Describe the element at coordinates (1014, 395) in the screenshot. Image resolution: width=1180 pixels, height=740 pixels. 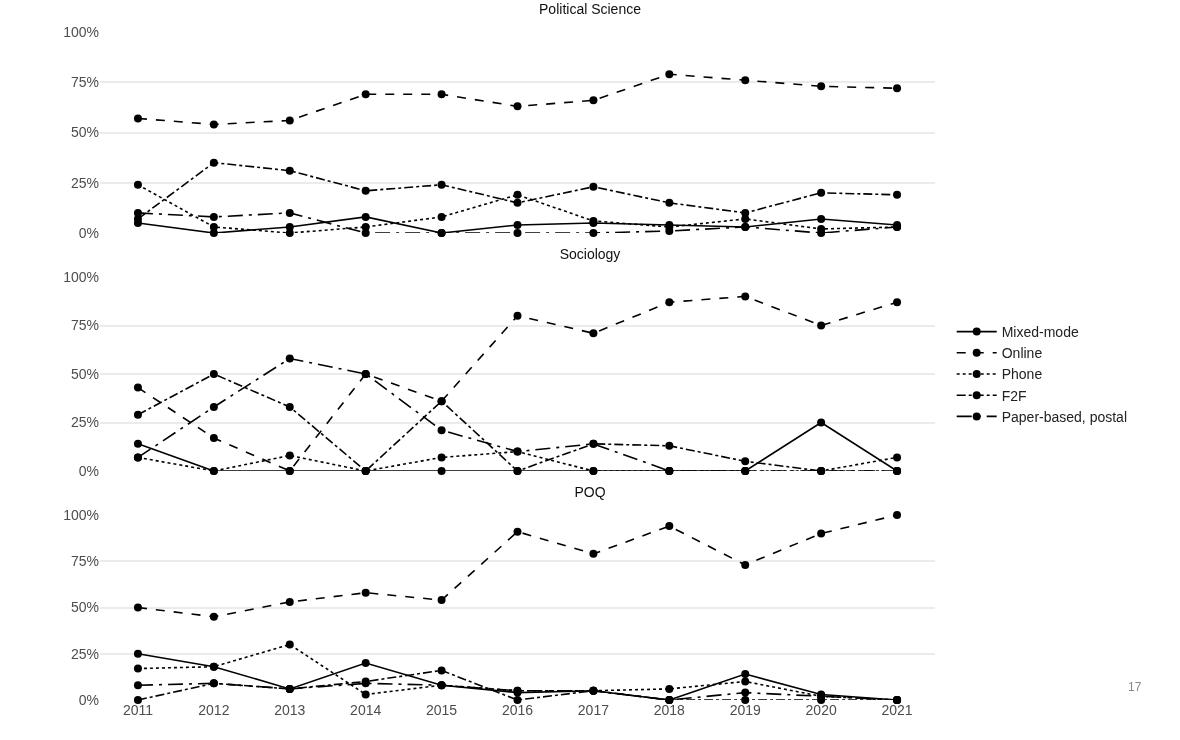
I see `legend-label: F2F` at that location.